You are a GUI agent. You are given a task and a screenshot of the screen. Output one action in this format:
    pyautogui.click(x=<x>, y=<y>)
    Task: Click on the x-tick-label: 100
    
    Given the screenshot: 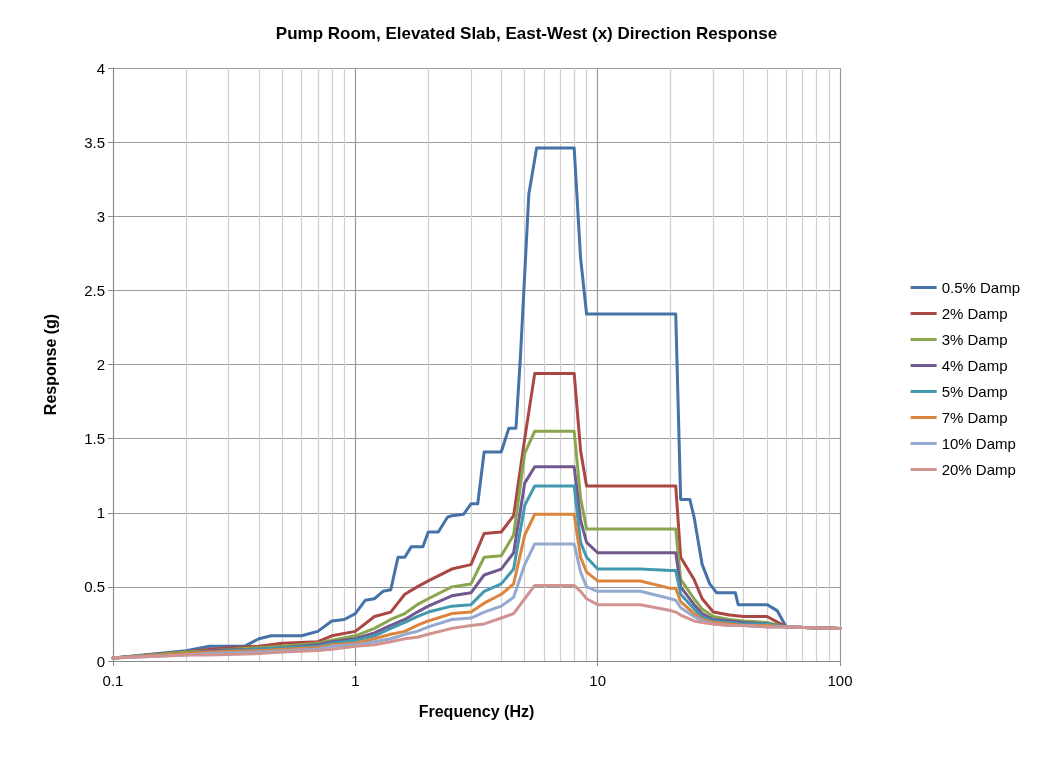 What is the action you would take?
    pyautogui.click(x=840, y=680)
    